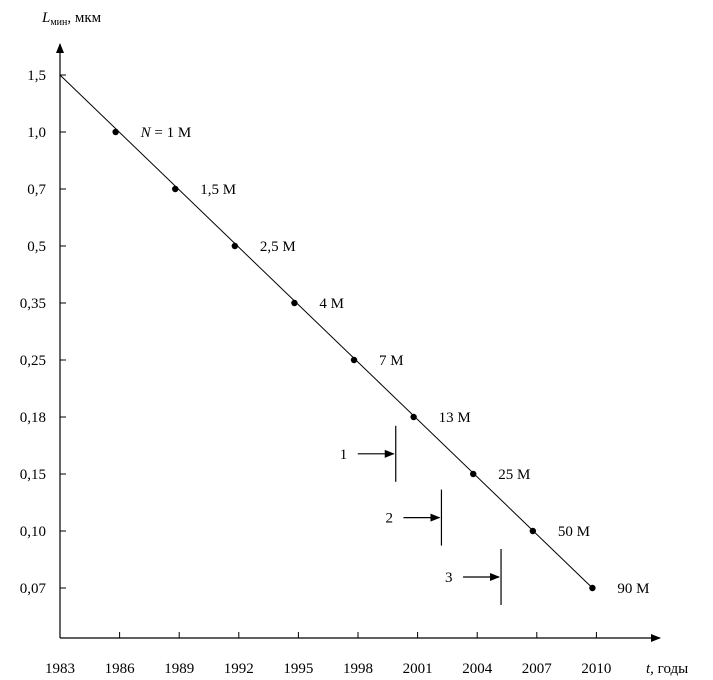 This screenshot has height=680, width=713. Describe the element at coordinates (418, 669) in the screenshot. I see `x-tick-label: 2001` at that location.